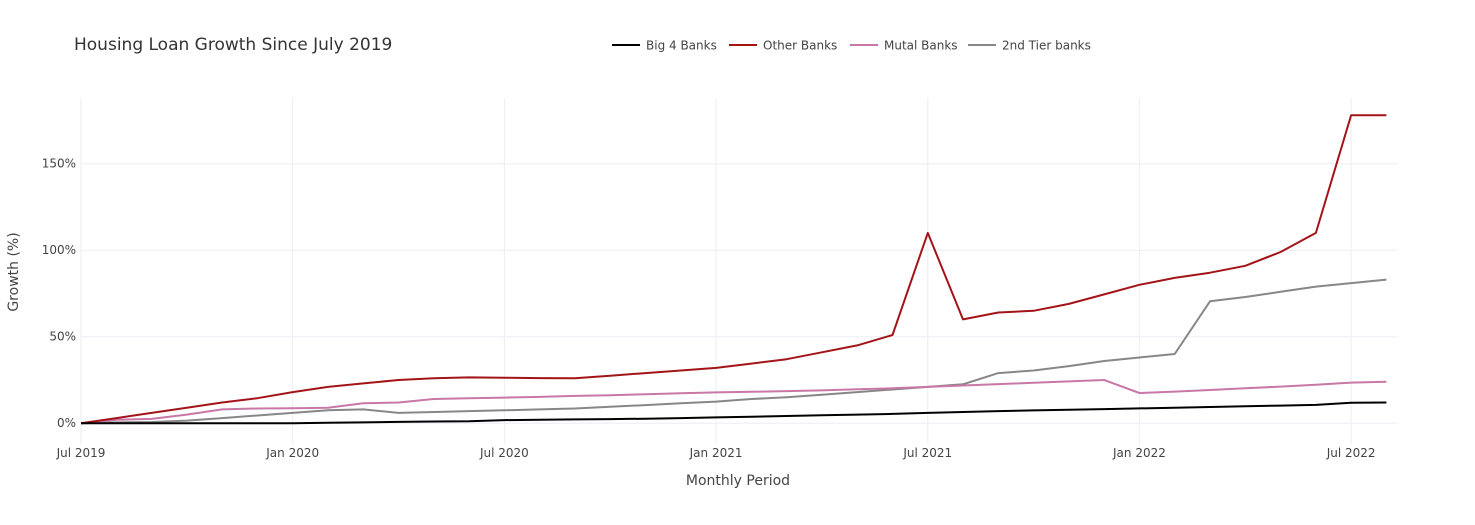  What do you see at coordinates (921, 46) in the screenshot?
I see `legend-label: Mutal Banks` at bounding box center [921, 46].